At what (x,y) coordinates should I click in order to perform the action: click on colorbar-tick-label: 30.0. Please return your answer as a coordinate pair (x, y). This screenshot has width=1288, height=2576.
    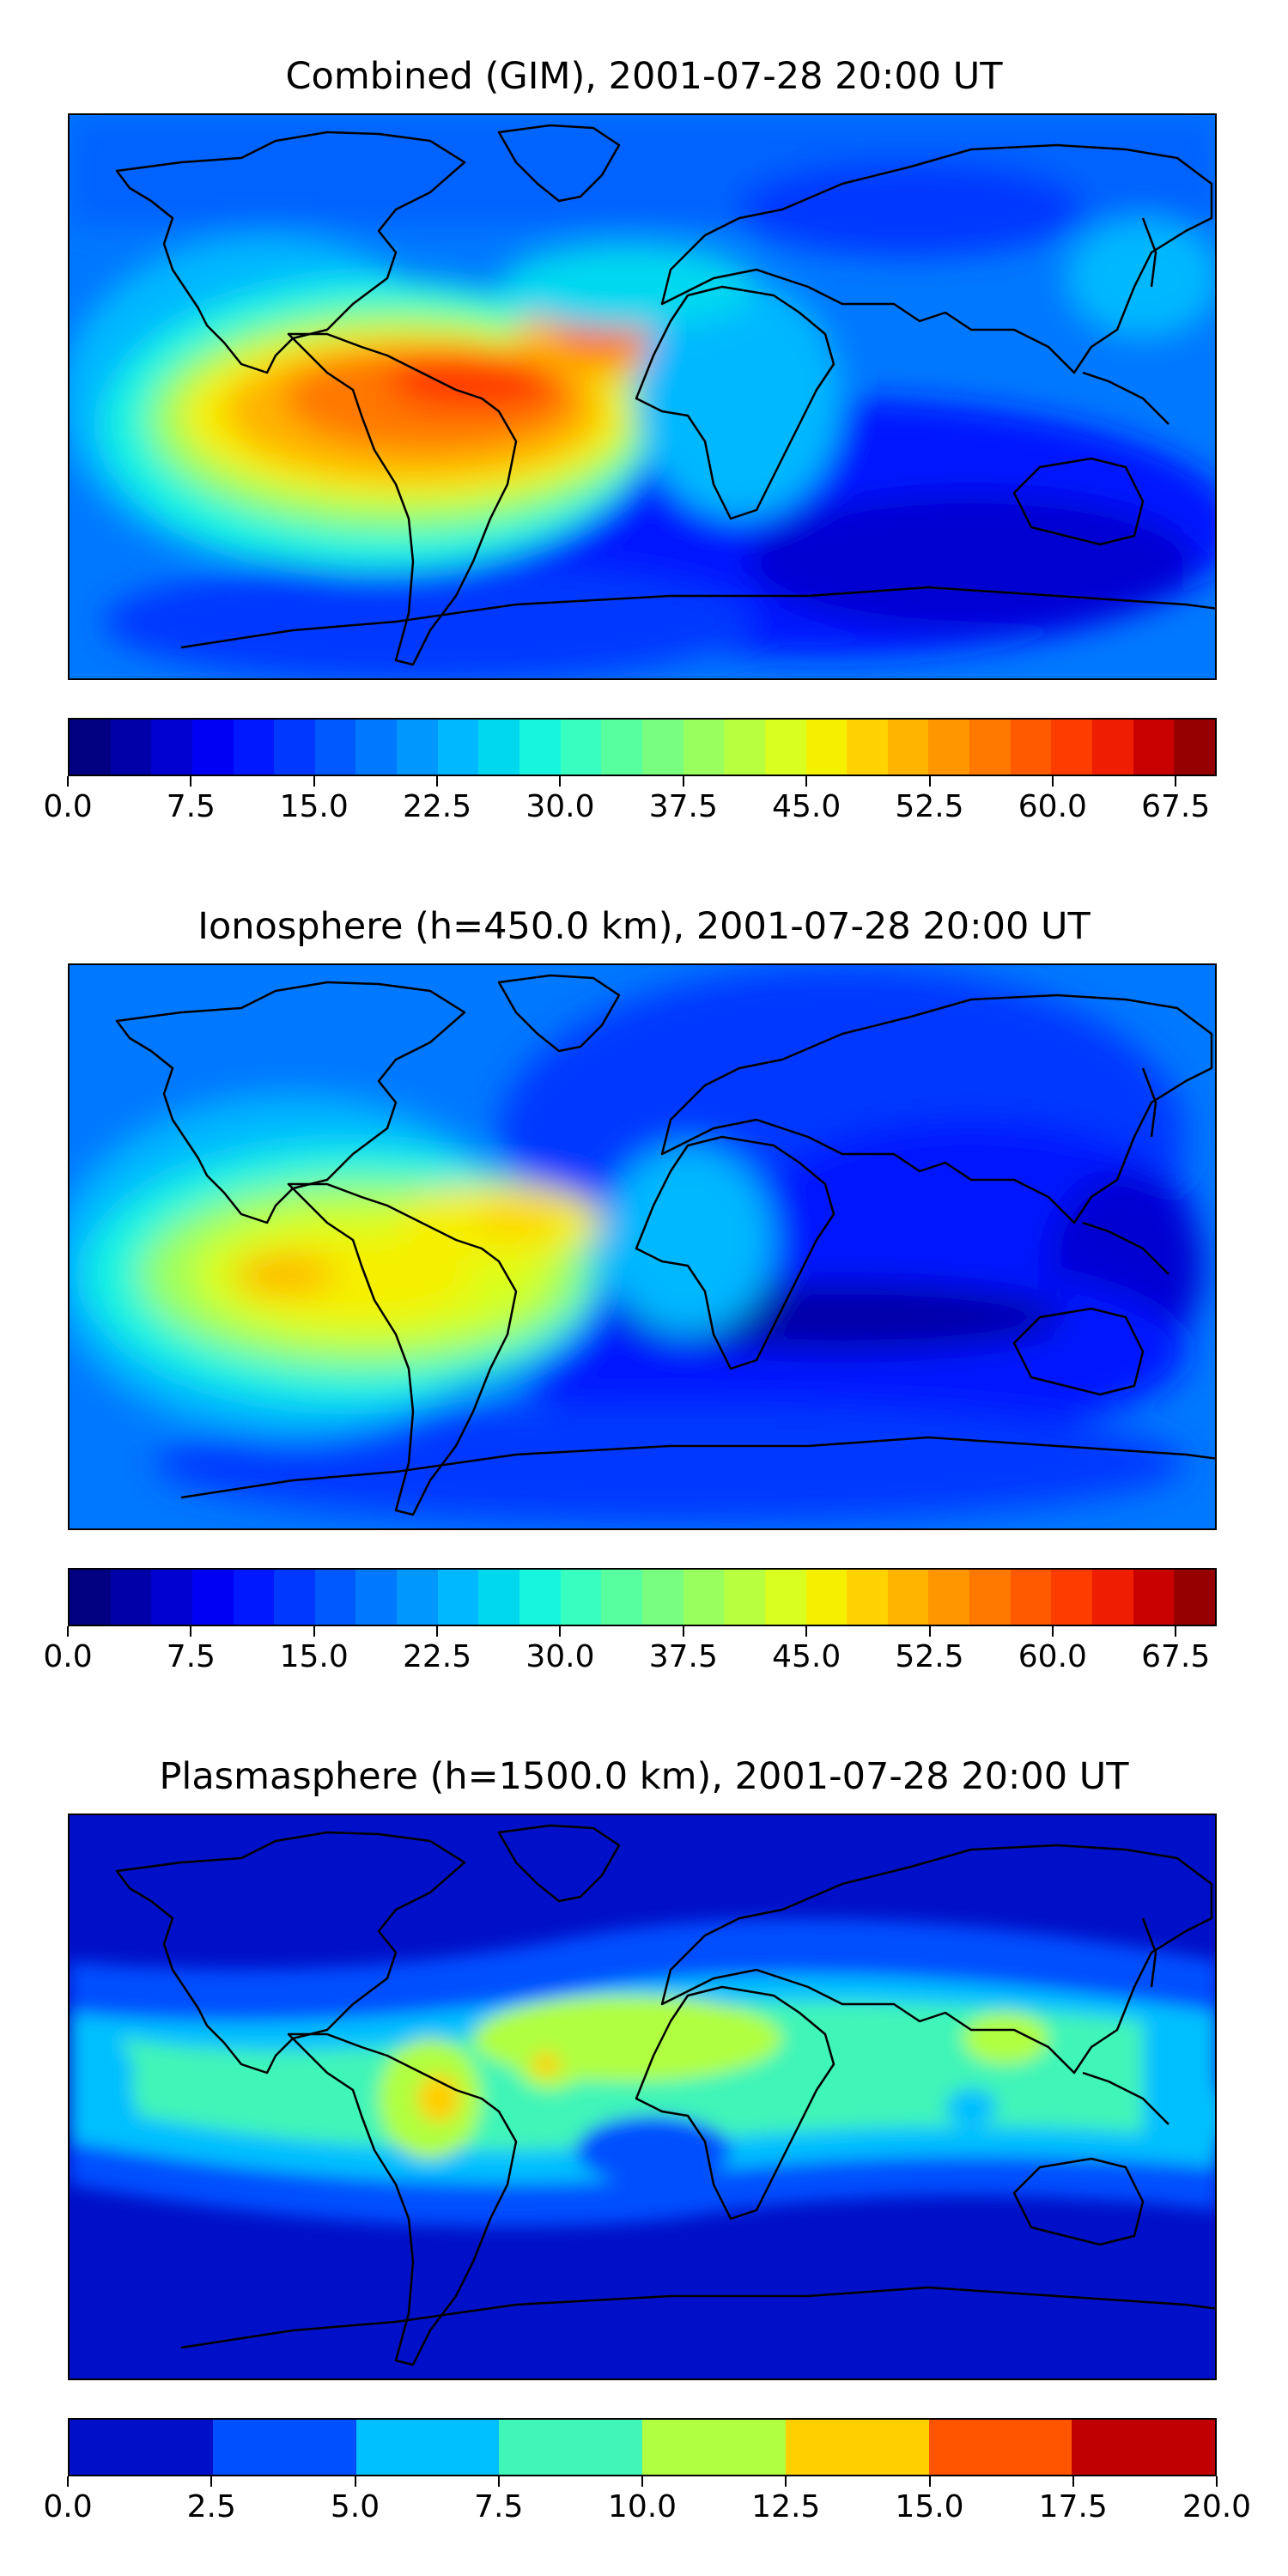
    Looking at the image, I should click on (561, 1656).